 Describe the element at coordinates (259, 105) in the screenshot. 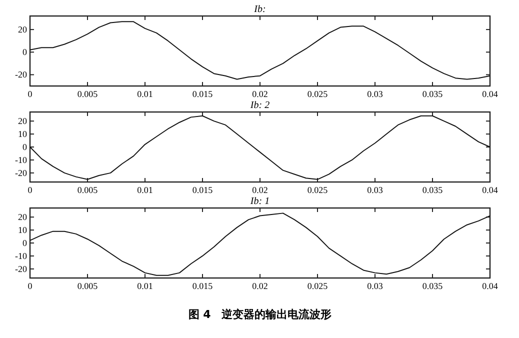

I see `chart-title: Ib: 2` at that location.